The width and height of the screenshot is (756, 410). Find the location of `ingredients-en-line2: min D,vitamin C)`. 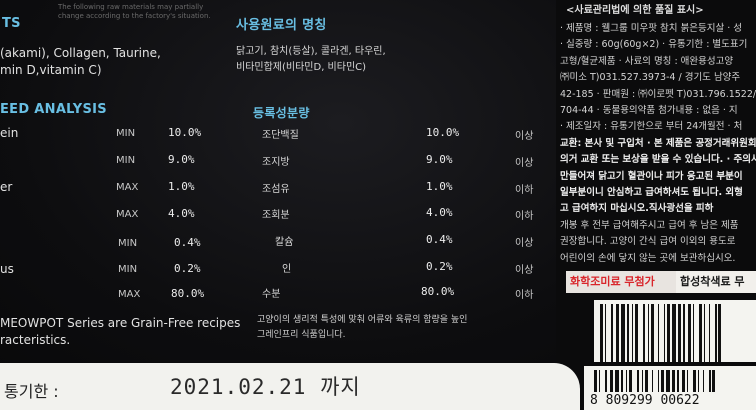

ingredients-en-line2: min D,vitamin C) is located at coordinates (51, 70).